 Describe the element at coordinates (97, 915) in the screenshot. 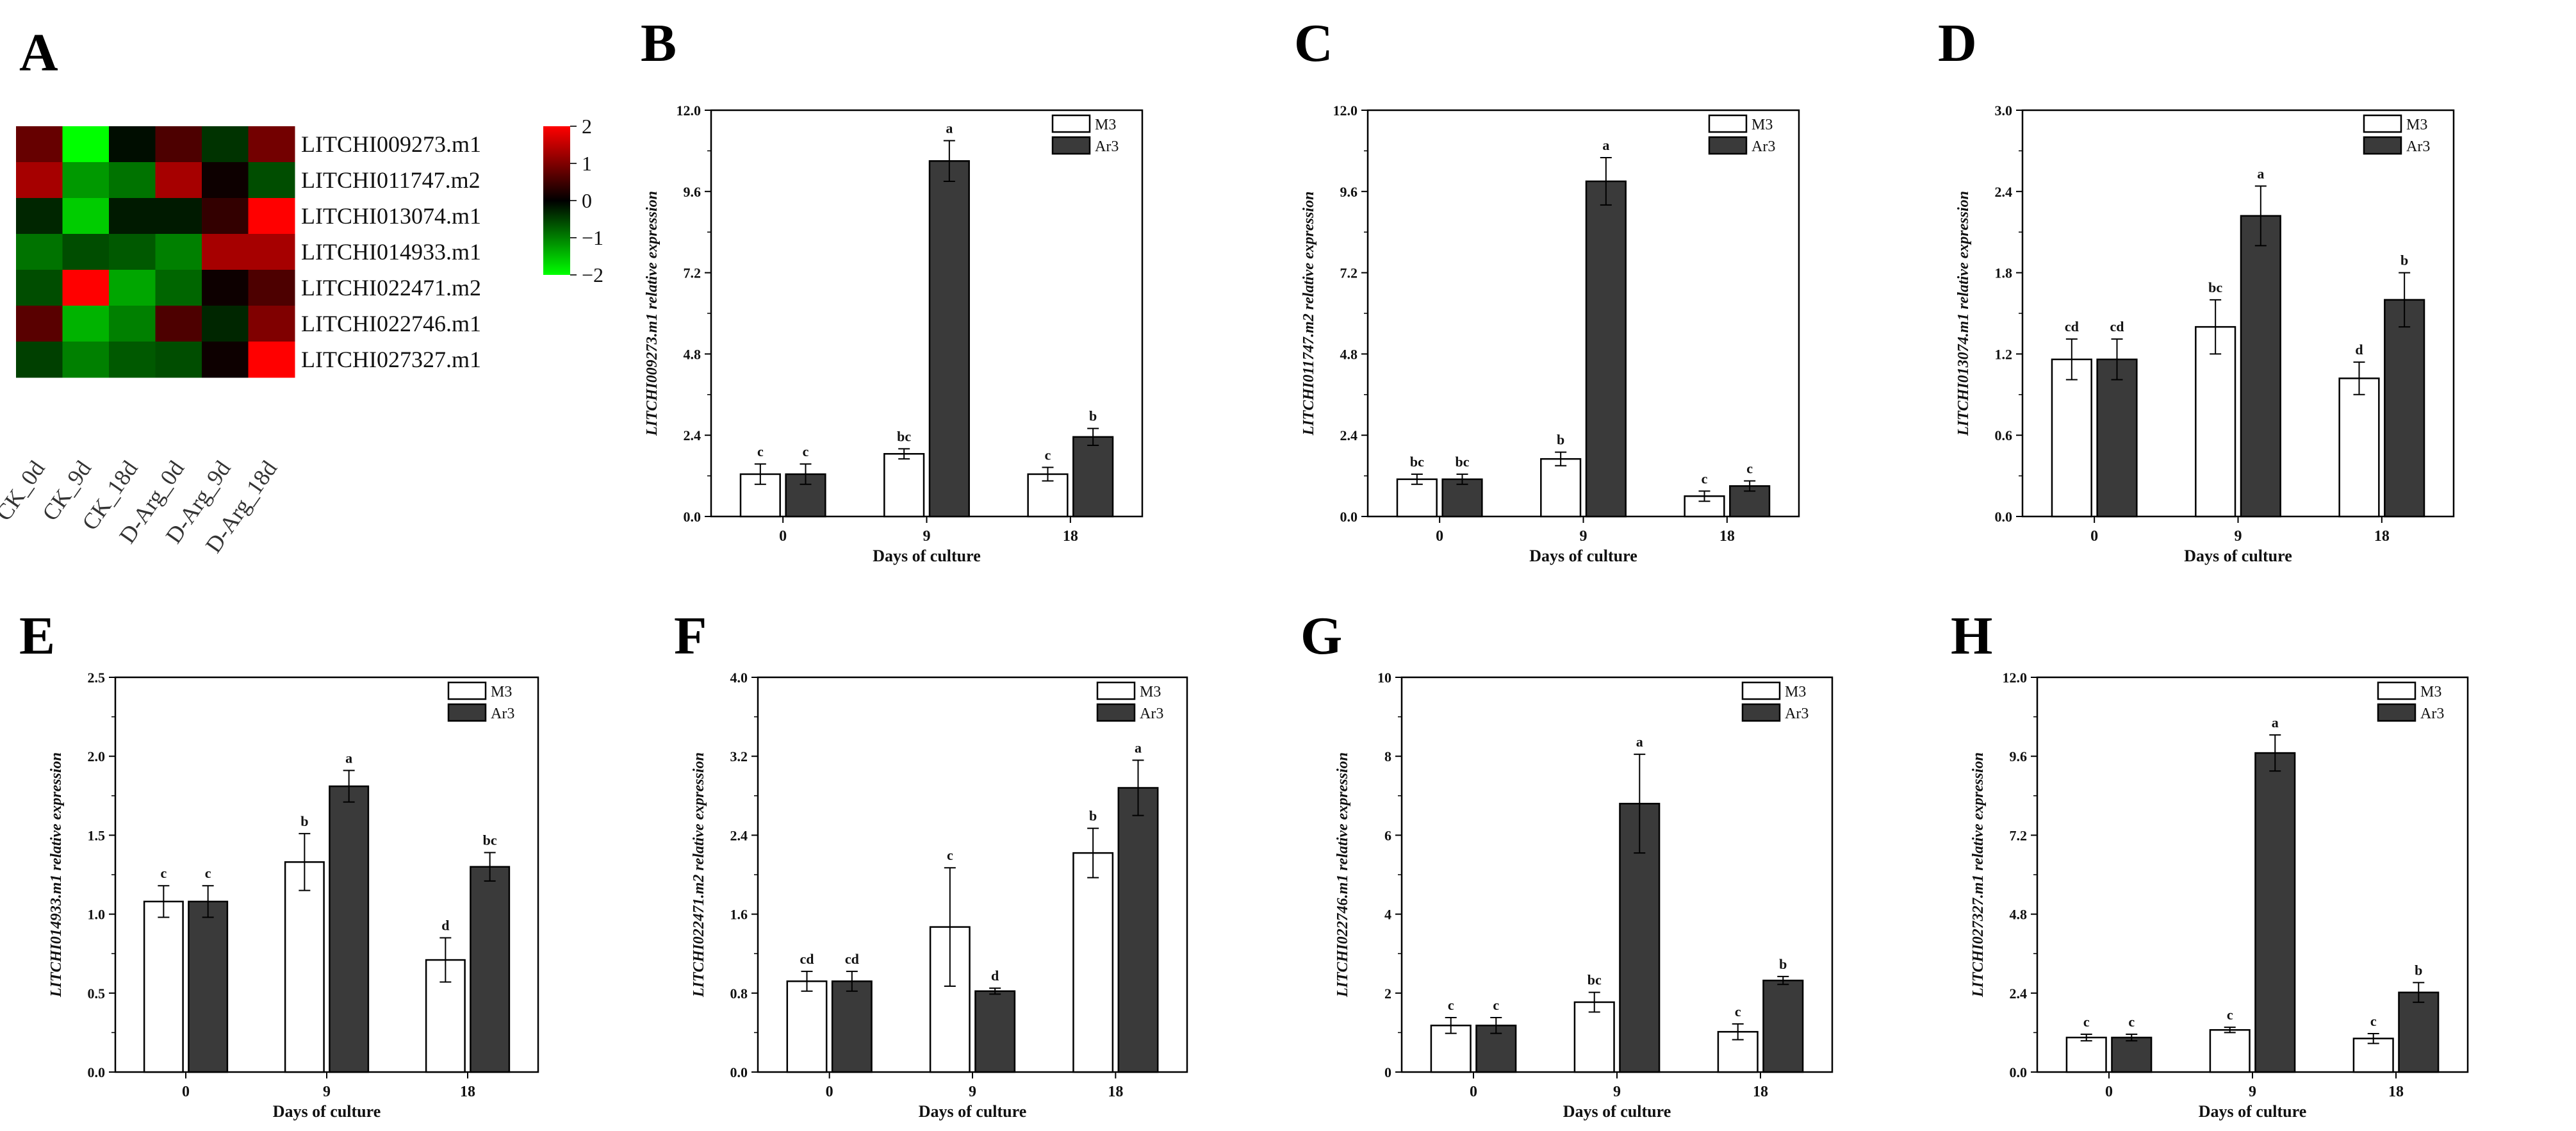

I see `y-tick-label: 1.0` at that location.